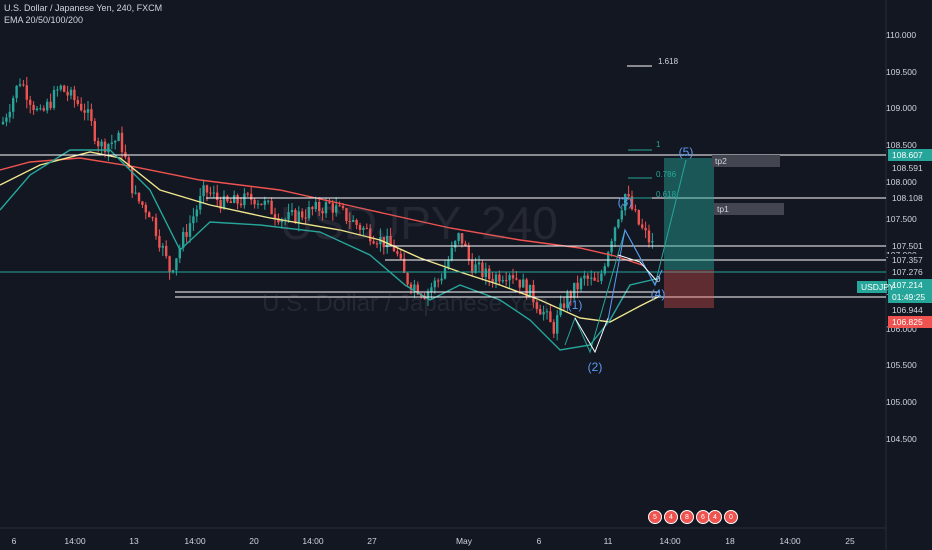 This screenshot has width=932, height=550. What do you see at coordinates (749, 209) in the screenshot?
I see `tp1-label: tp1` at bounding box center [749, 209].